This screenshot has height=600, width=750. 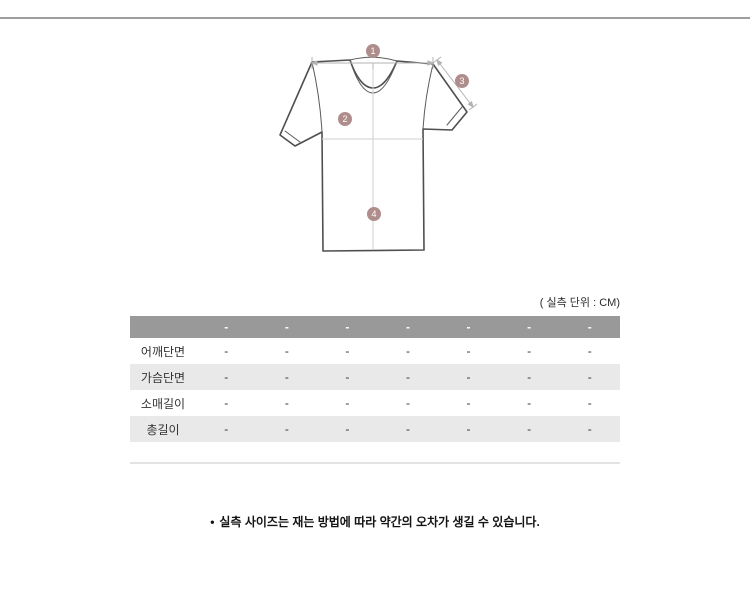 I want to click on measure-marker-2: 2, so click(x=345, y=119).